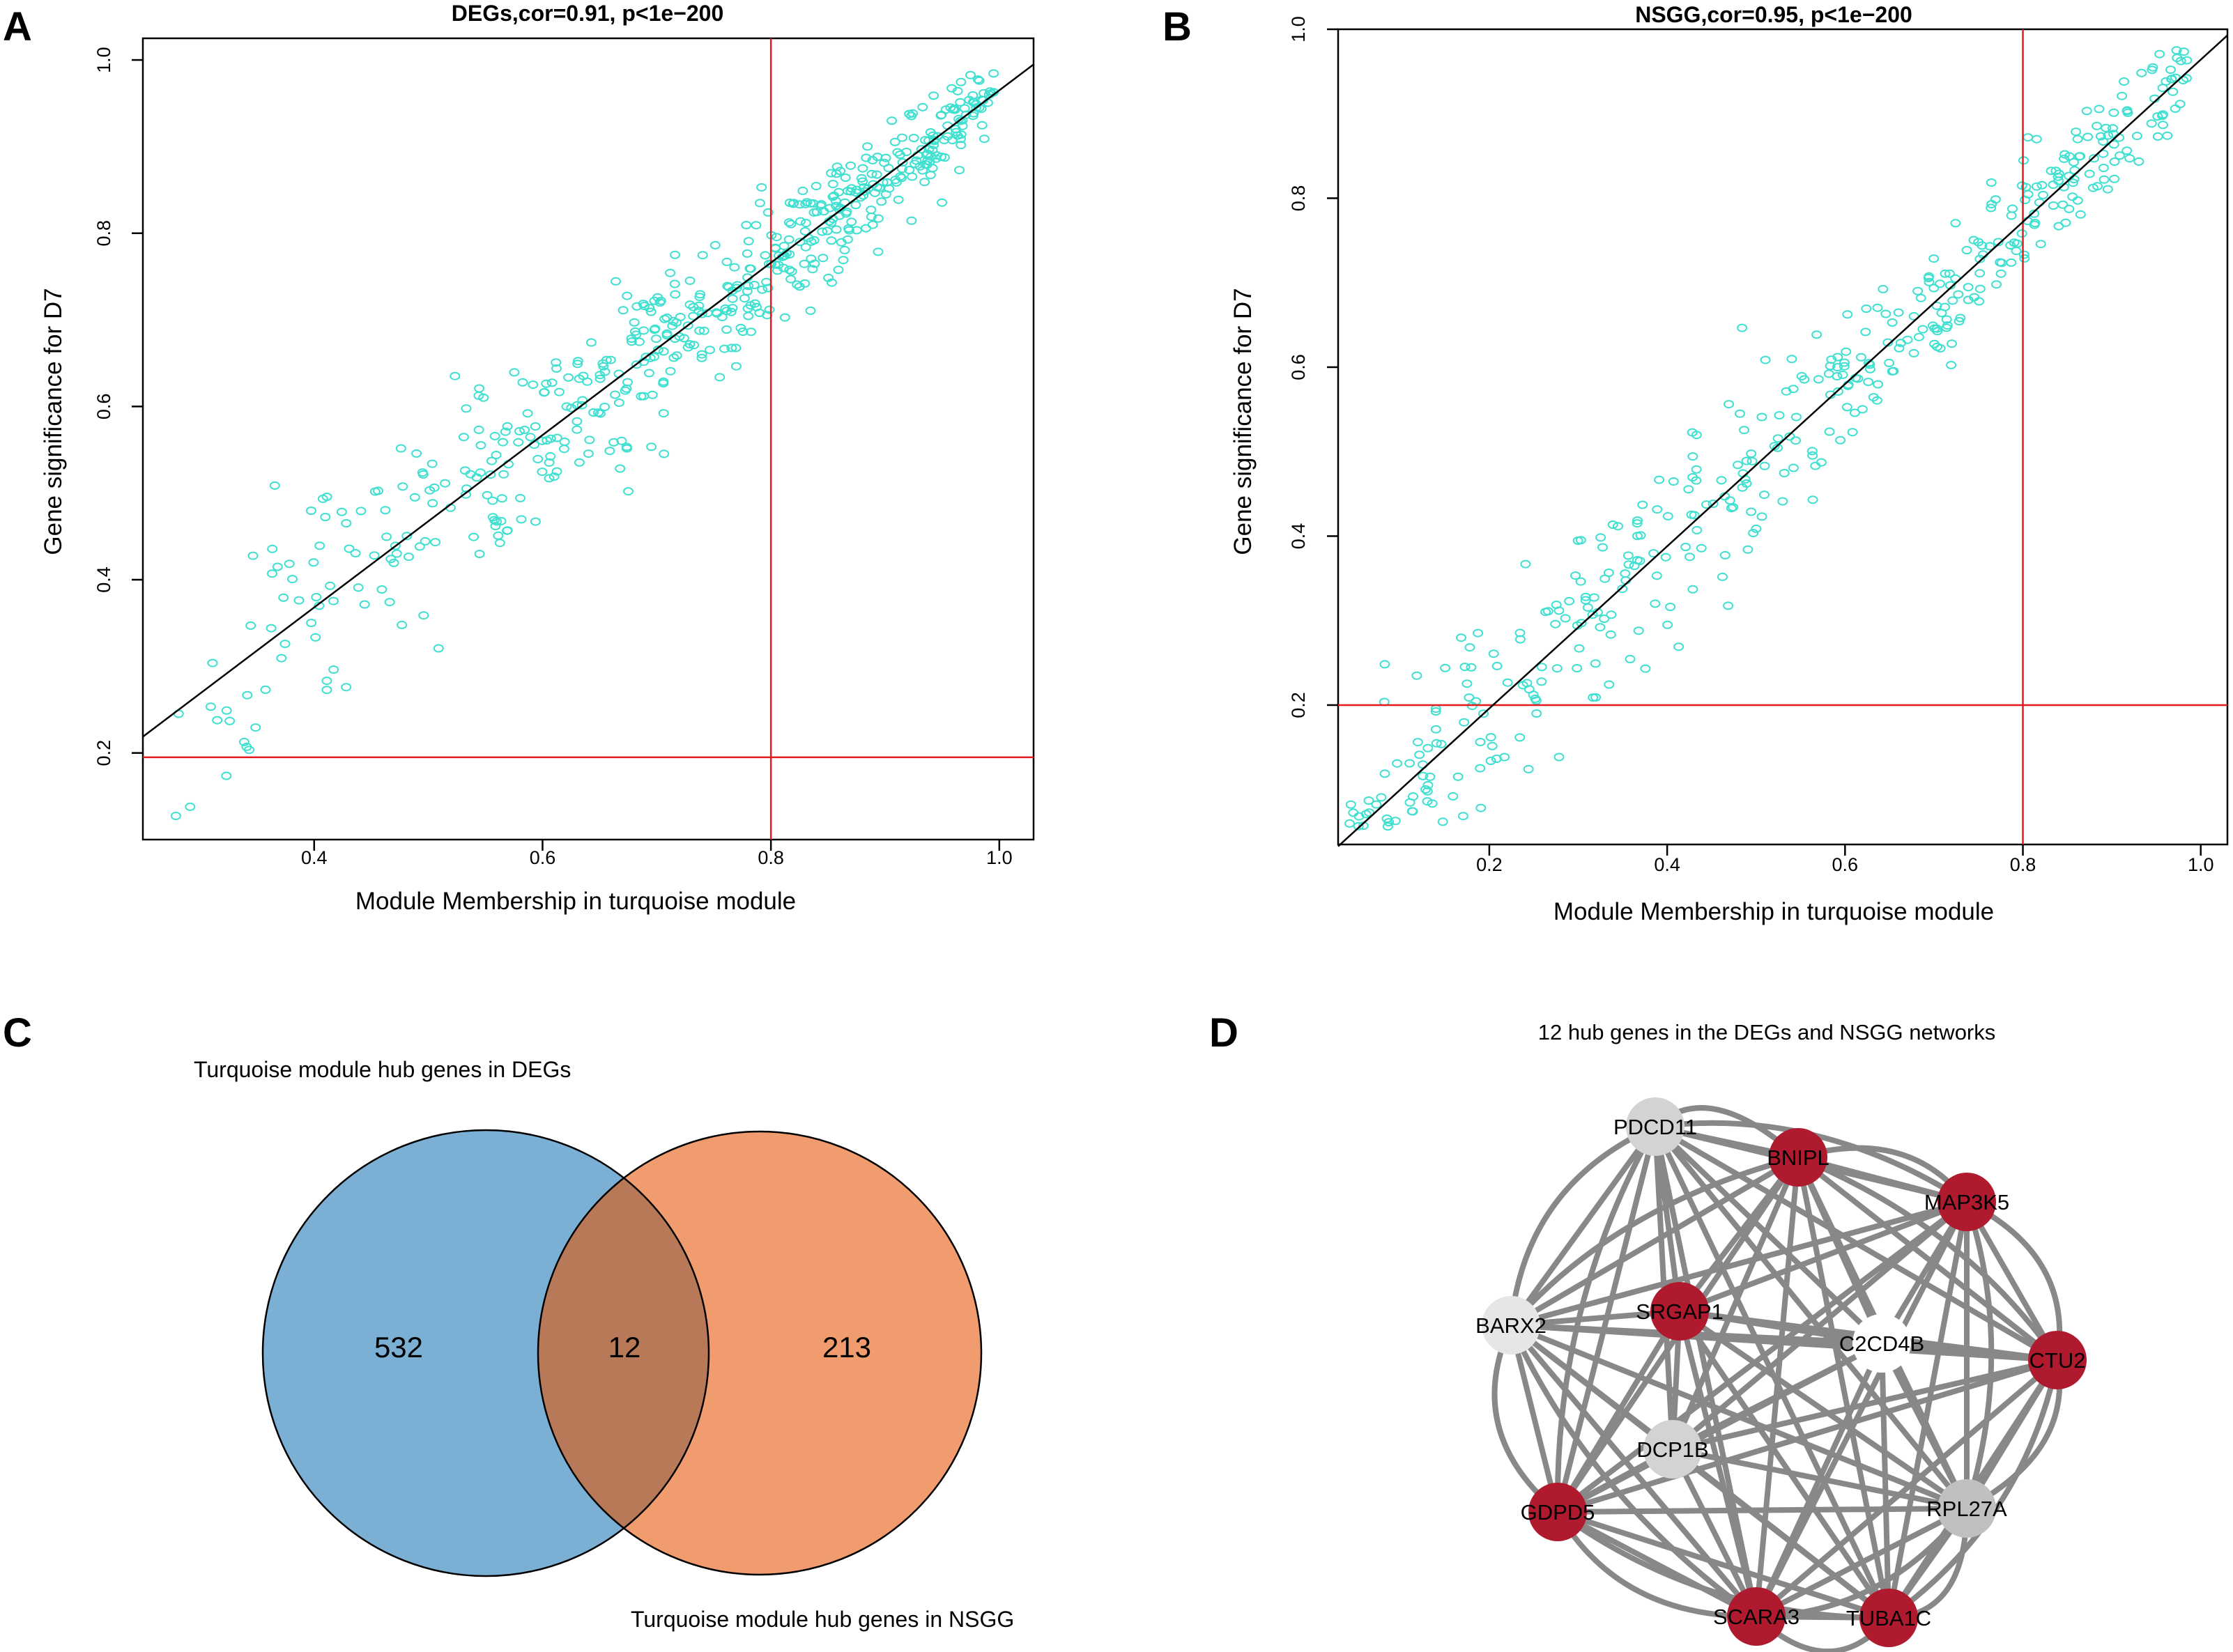 Image resolution: width=2233 pixels, height=1652 pixels. What do you see at coordinates (1298, 198) in the screenshot?
I see `scatter-b-ytick-label: 0.8` at bounding box center [1298, 198].